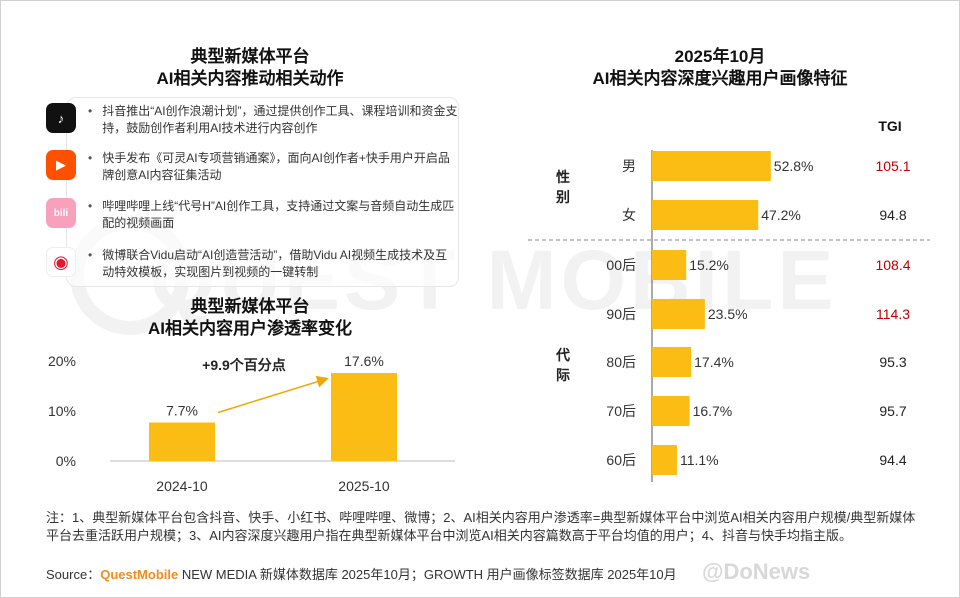  I want to click on tgi-value: 94.8, so click(892, 215).